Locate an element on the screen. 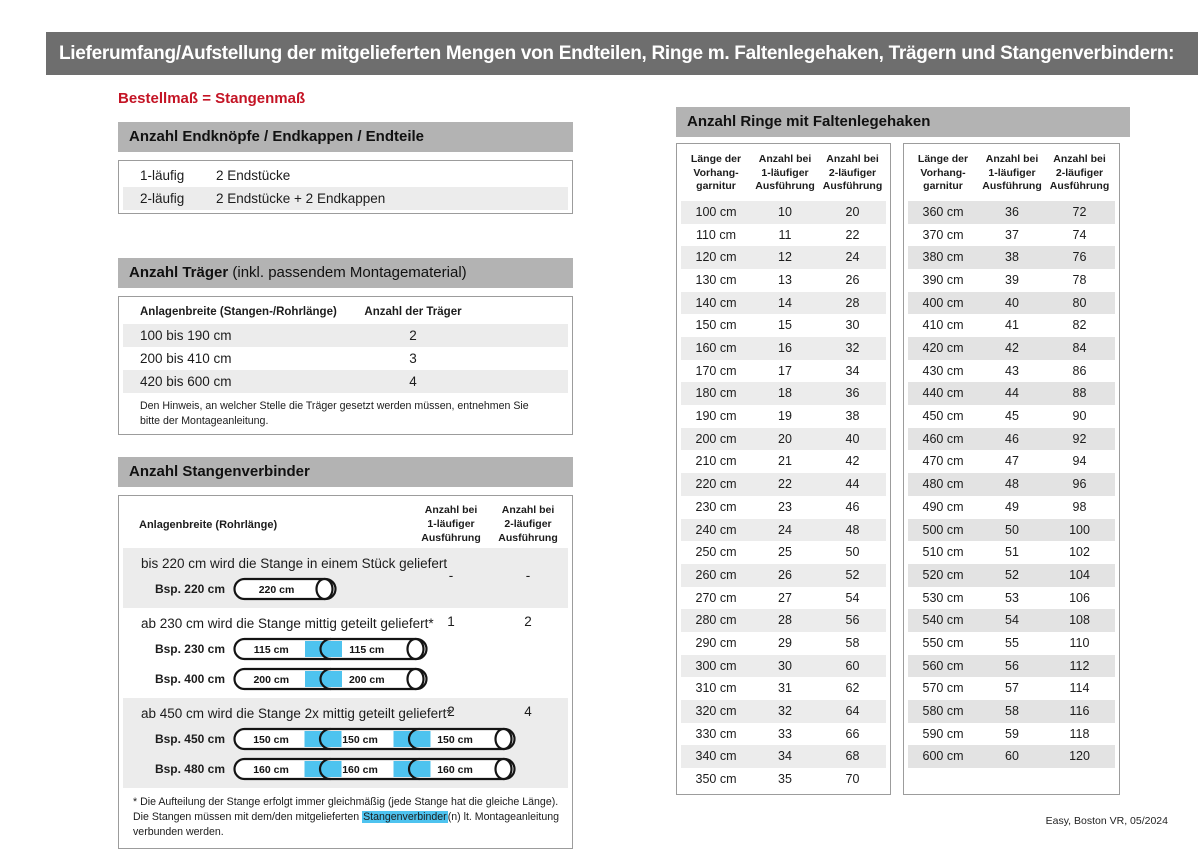 The height and width of the screenshot is (849, 1200). ring-count-1laufig: 32 is located at coordinates (785, 711).